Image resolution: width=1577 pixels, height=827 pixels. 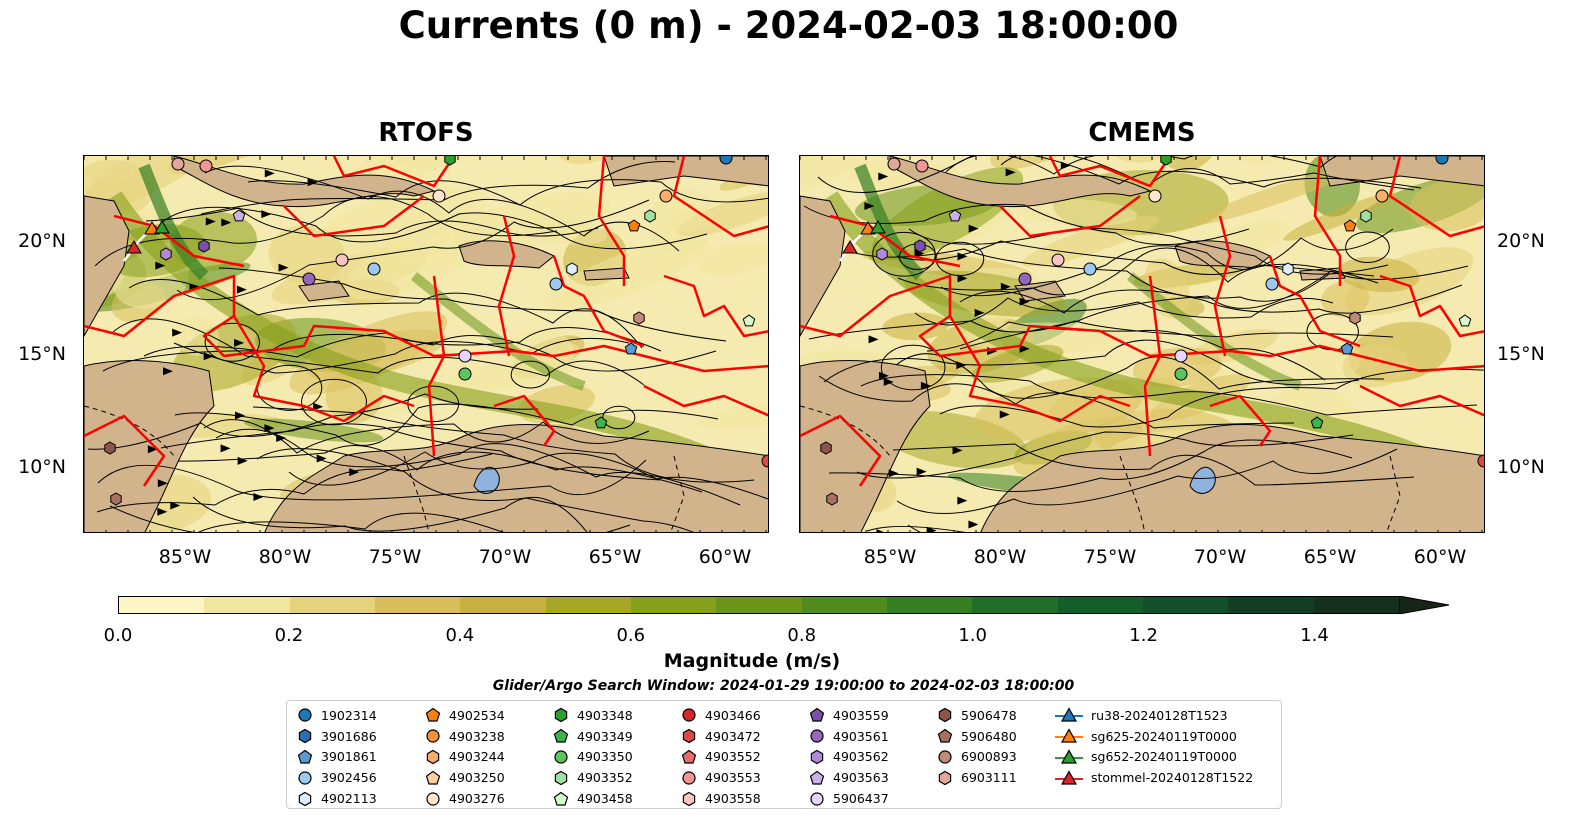 I want to click on legend-label: 4903458, so click(x=605, y=799).